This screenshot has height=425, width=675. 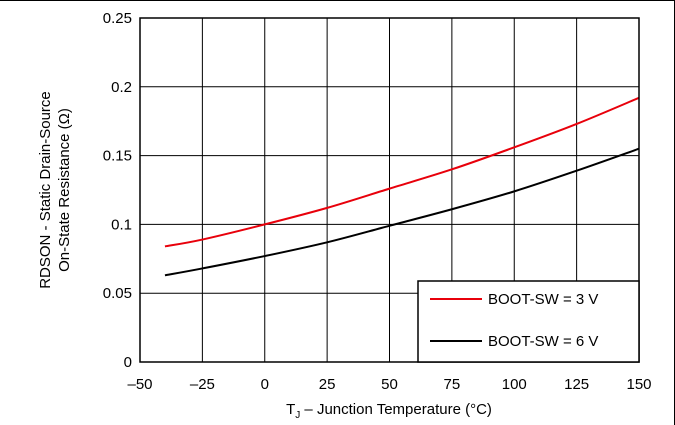 I want to click on x-tick-label: 150, so click(x=638, y=384).